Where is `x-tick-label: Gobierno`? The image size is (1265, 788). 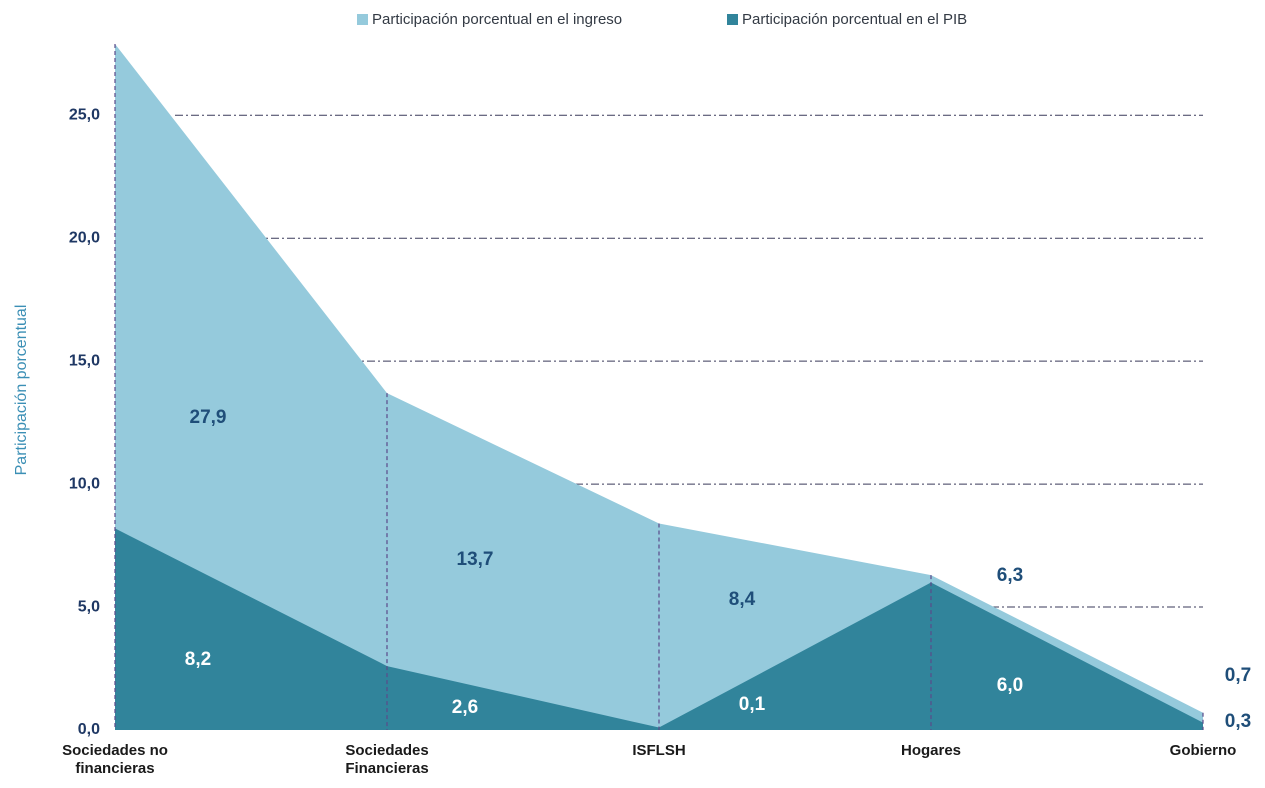
x-tick-label: Gobierno is located at coordinates (1203, 750).